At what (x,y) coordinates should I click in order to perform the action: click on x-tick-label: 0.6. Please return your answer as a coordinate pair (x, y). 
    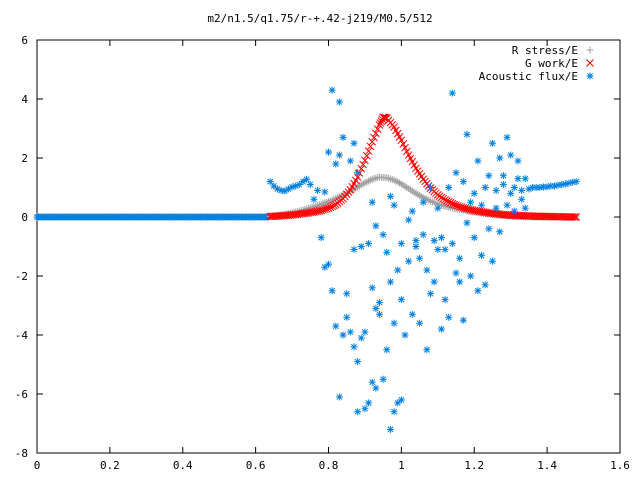
    Looking at the image, I should click on (256, 465).